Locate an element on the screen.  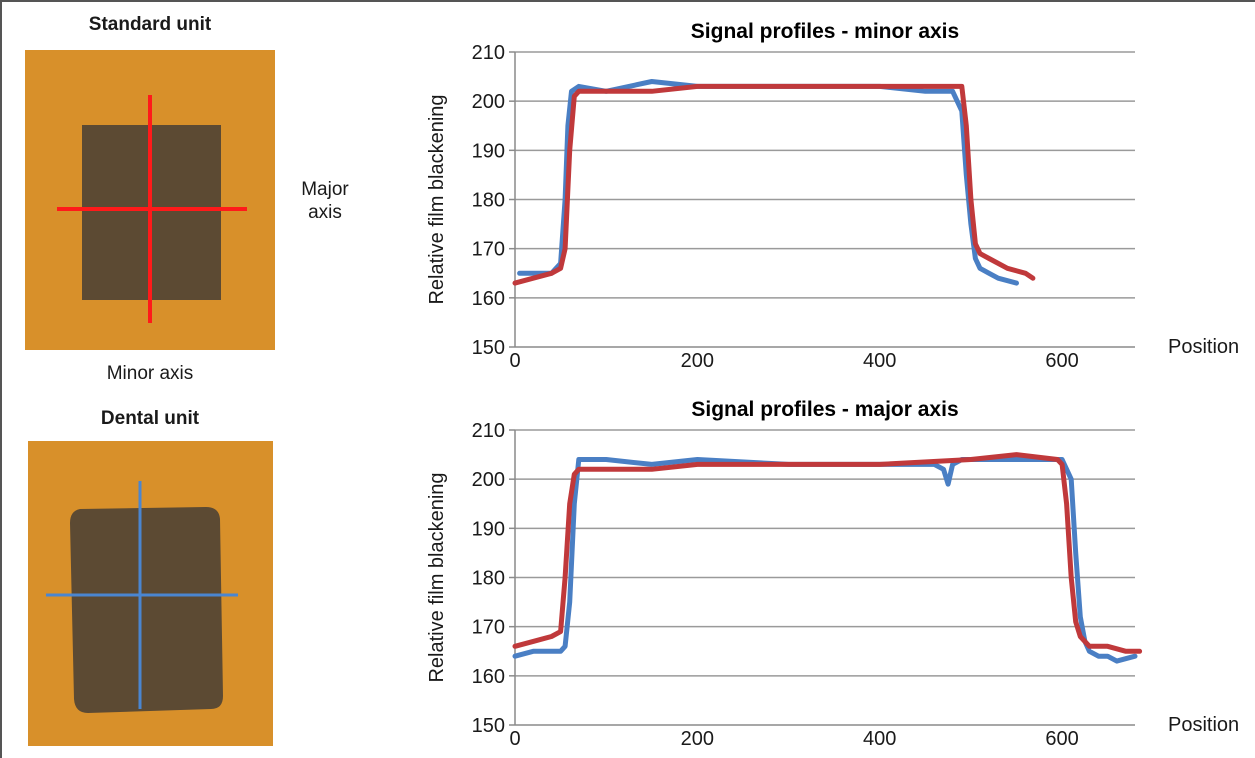
chart-title: Signal profiles - minor axis is located at coordinates (825, 31).